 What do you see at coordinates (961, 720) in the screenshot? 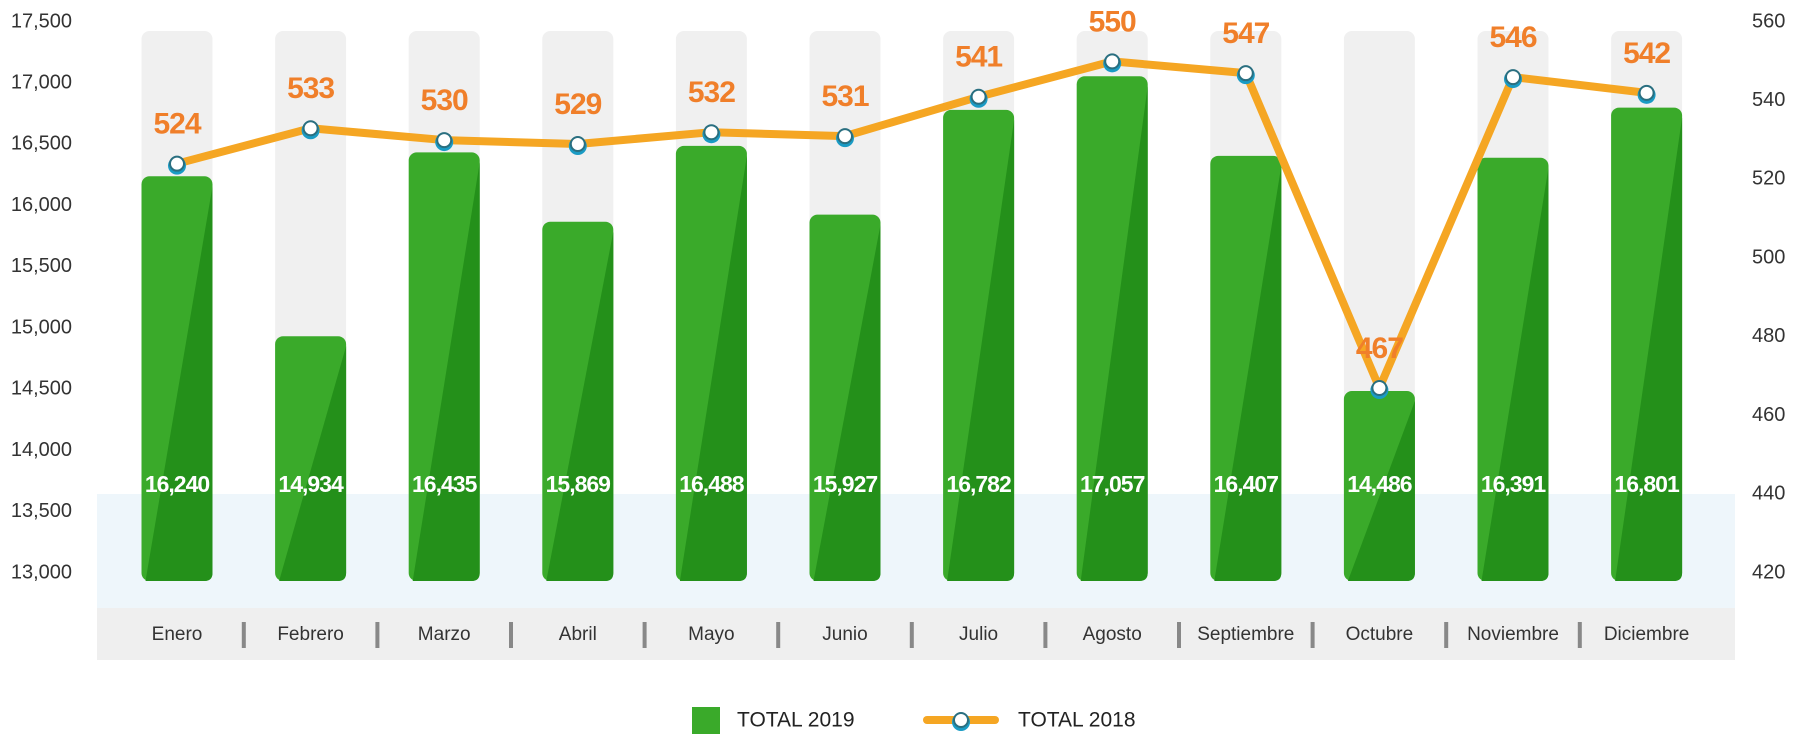
I see `legend-marker` at bounding box center [961, 720].